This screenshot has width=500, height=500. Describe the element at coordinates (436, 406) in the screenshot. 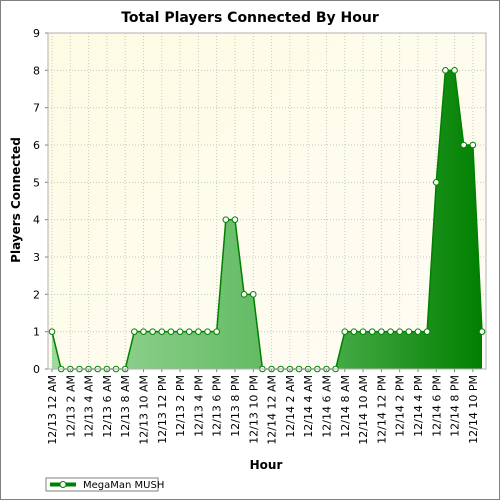

I see `x-tick-label: 12/14 6 PM` at that location.